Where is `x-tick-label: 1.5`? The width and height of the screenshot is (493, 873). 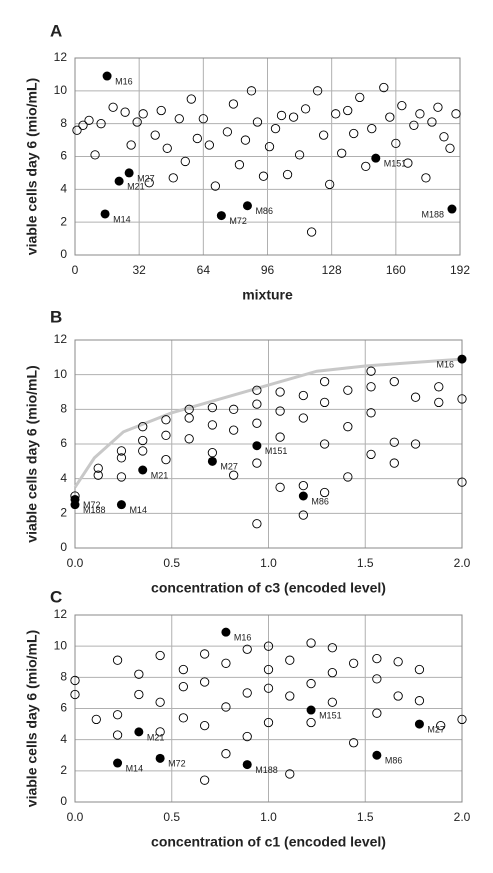 x-tick-label: 1.5 is located at coordinates (365, 817).